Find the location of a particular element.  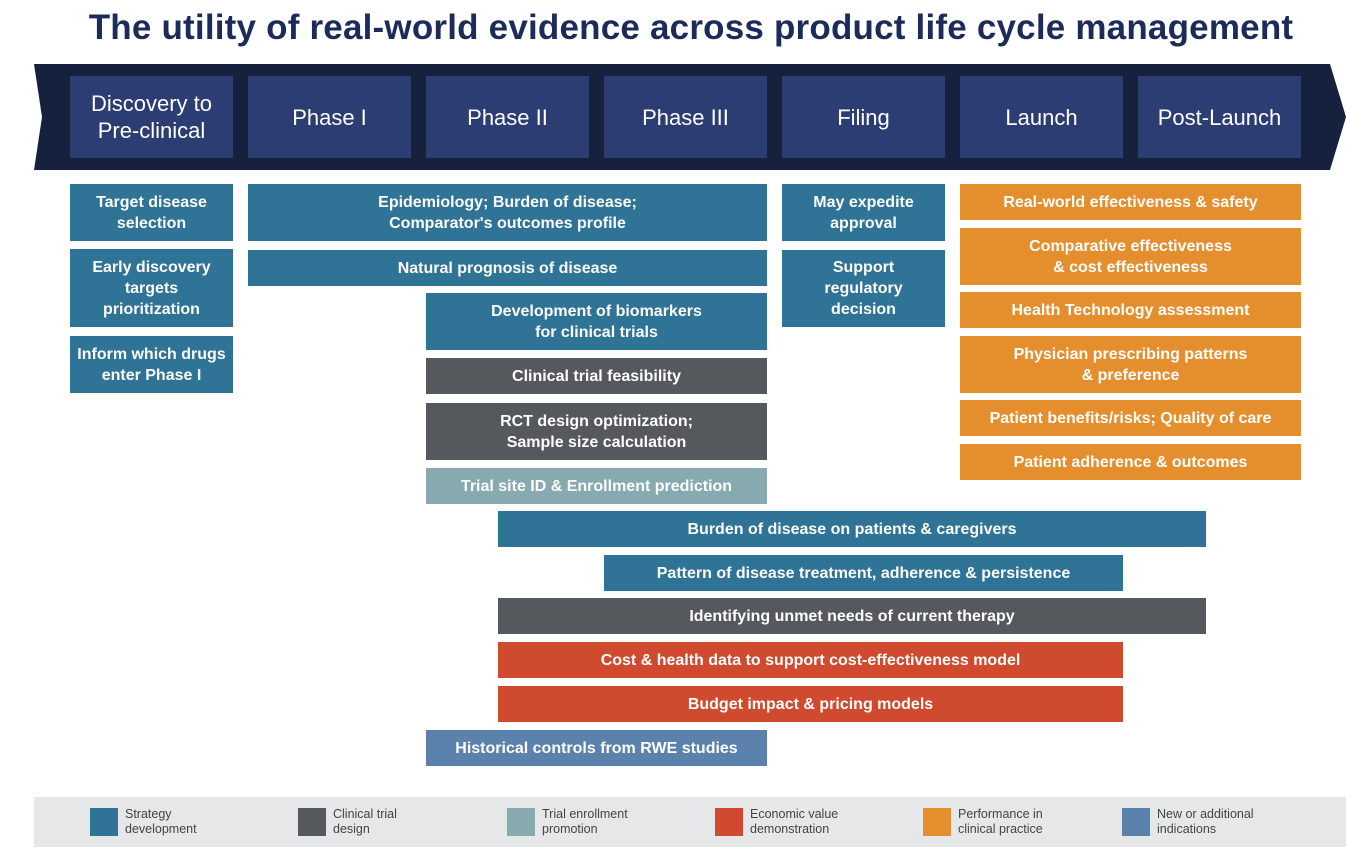

legend-item-new-indications: New or additional indications is located at coordinates (1188, 821).